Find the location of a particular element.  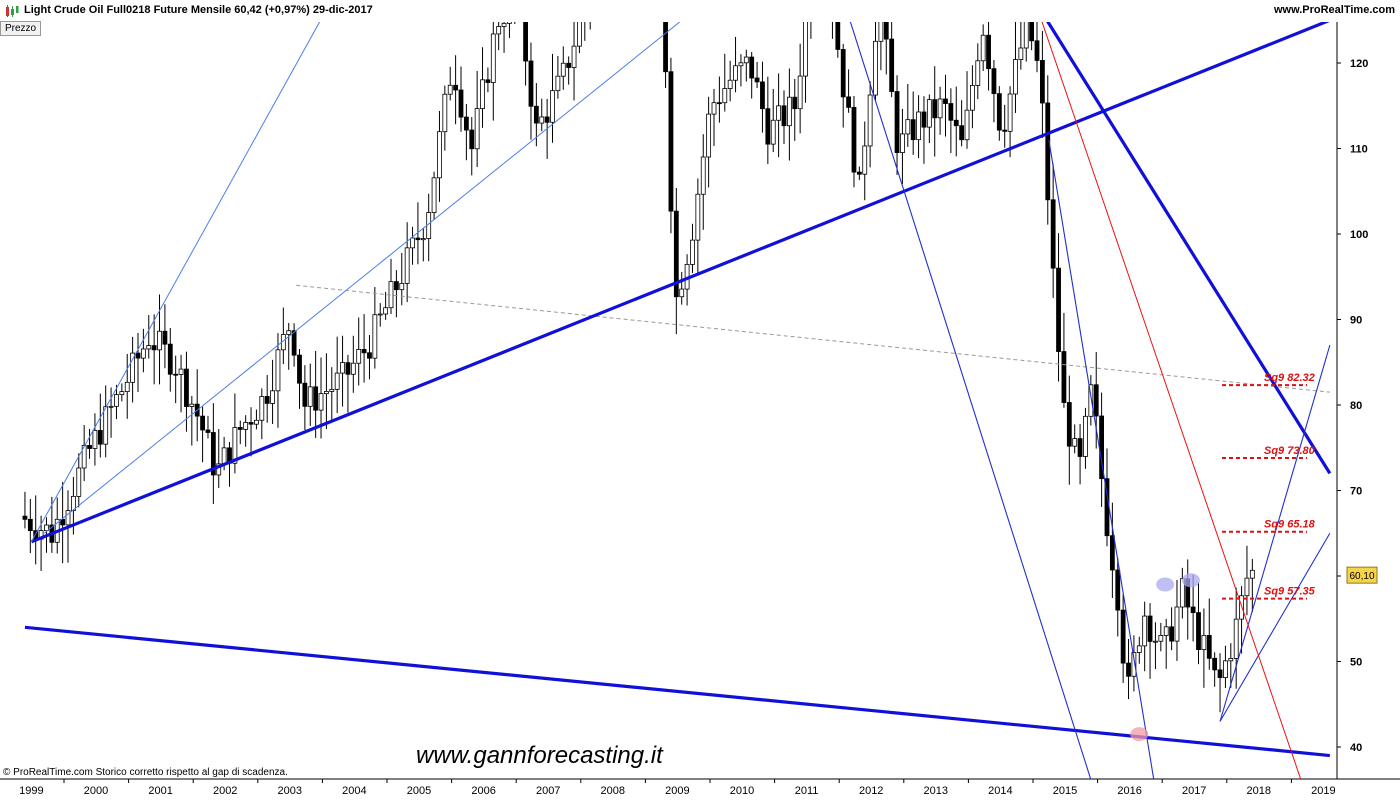

trendline-thick-blue is located at coordinates (1189, 248).